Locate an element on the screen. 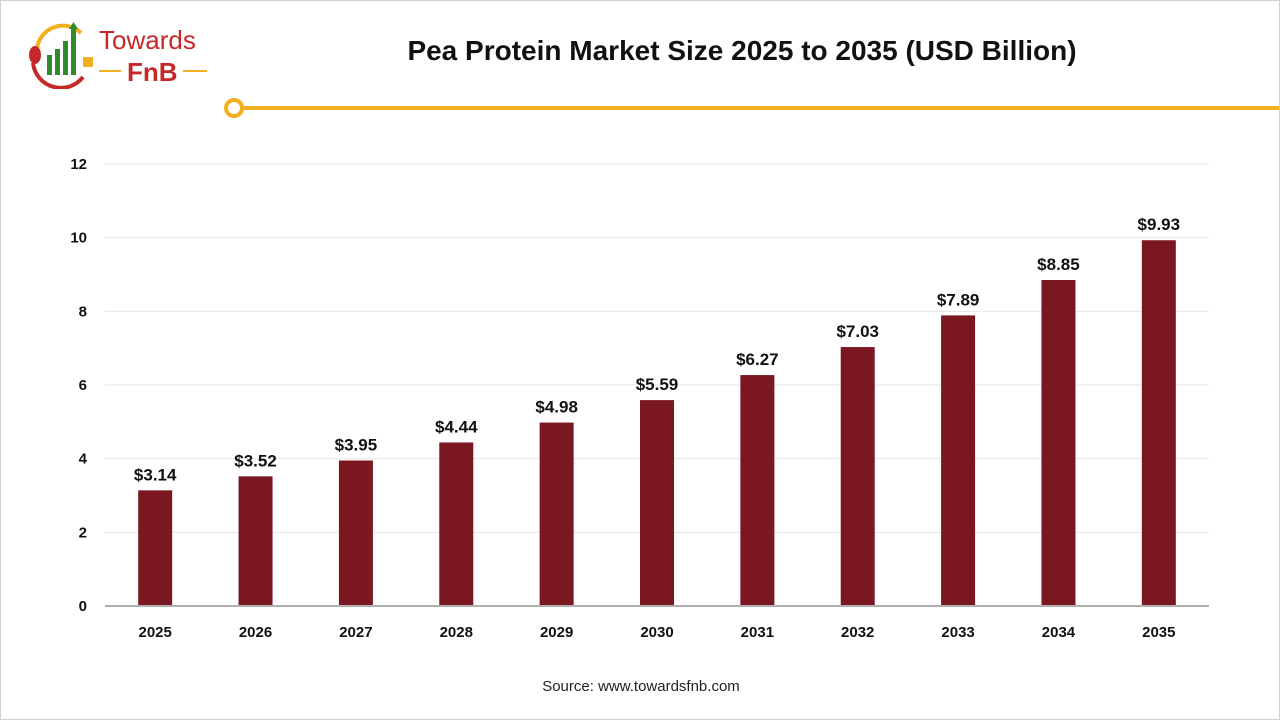 This screenshot has height=720, width=1280. data-label: $4.44 is located at coordinates (456, 426).